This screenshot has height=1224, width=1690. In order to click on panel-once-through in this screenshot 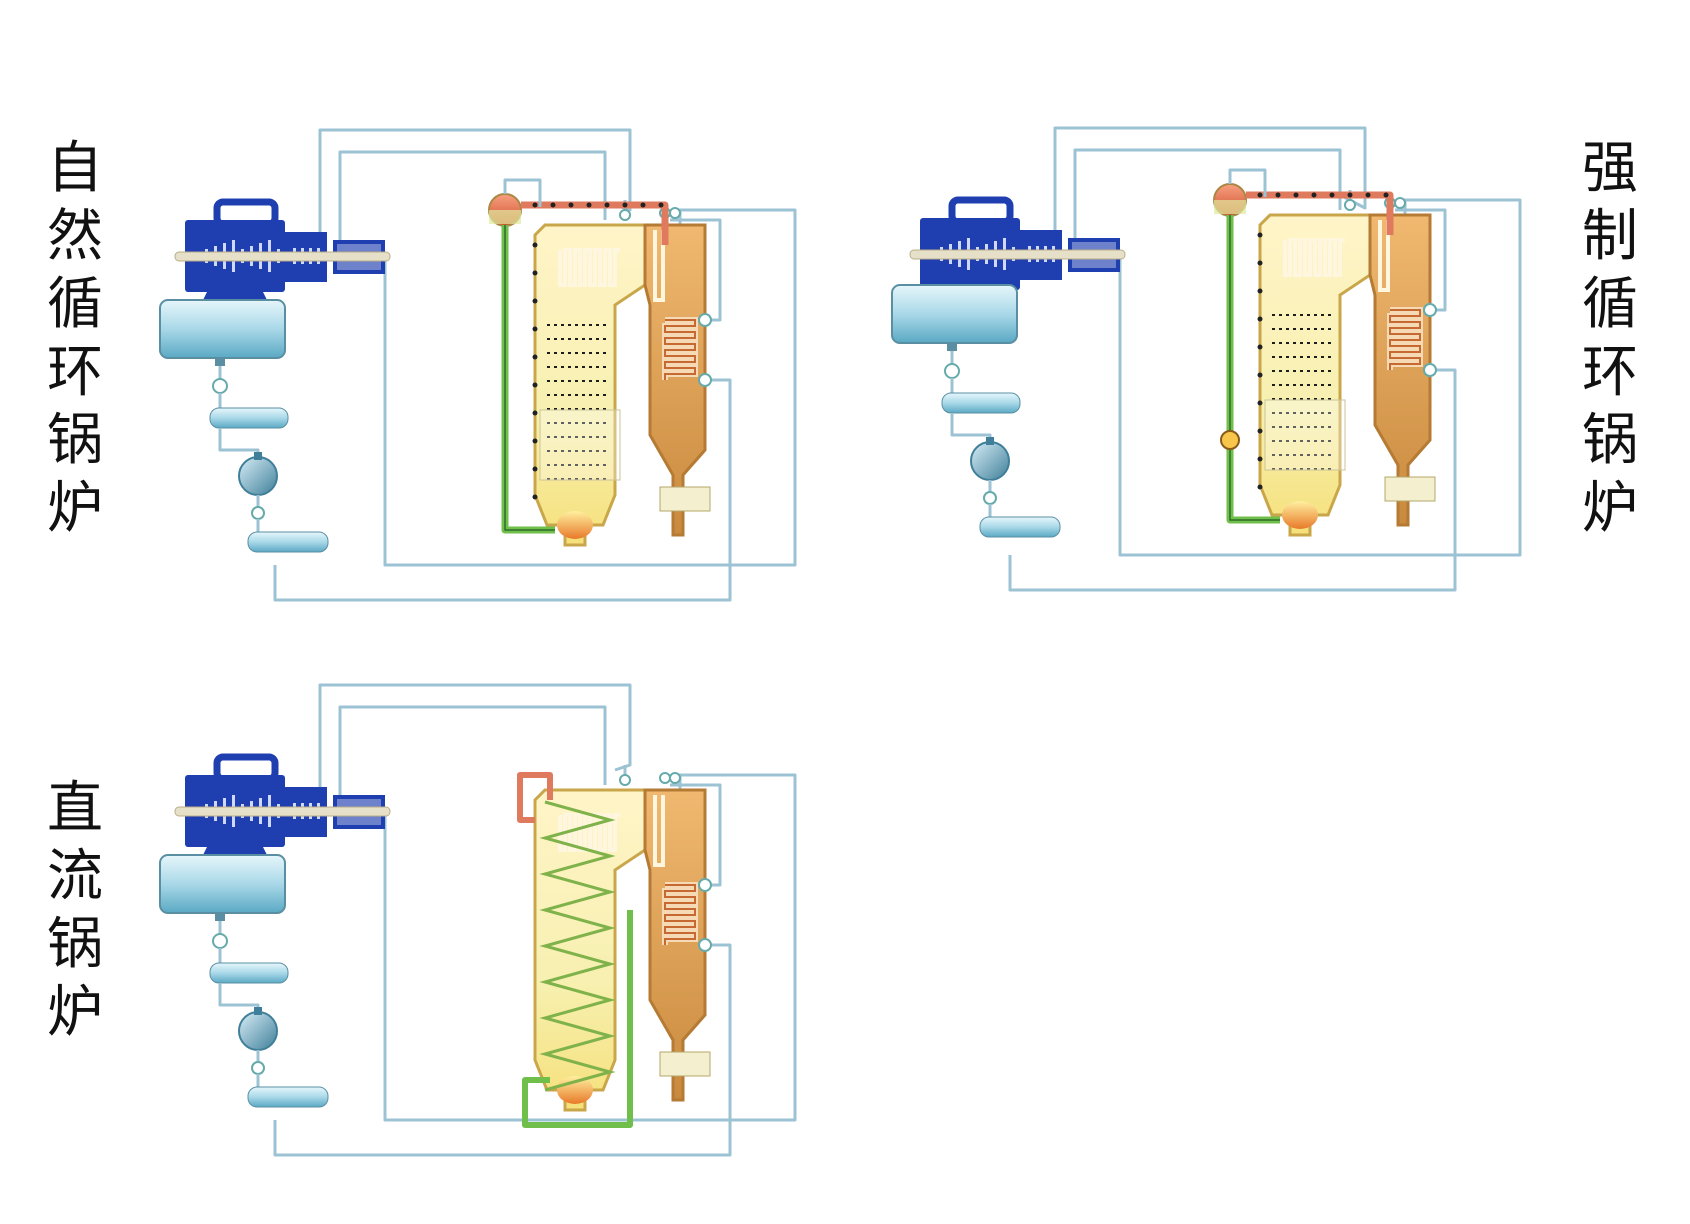, I will do `click(478, 920)`.